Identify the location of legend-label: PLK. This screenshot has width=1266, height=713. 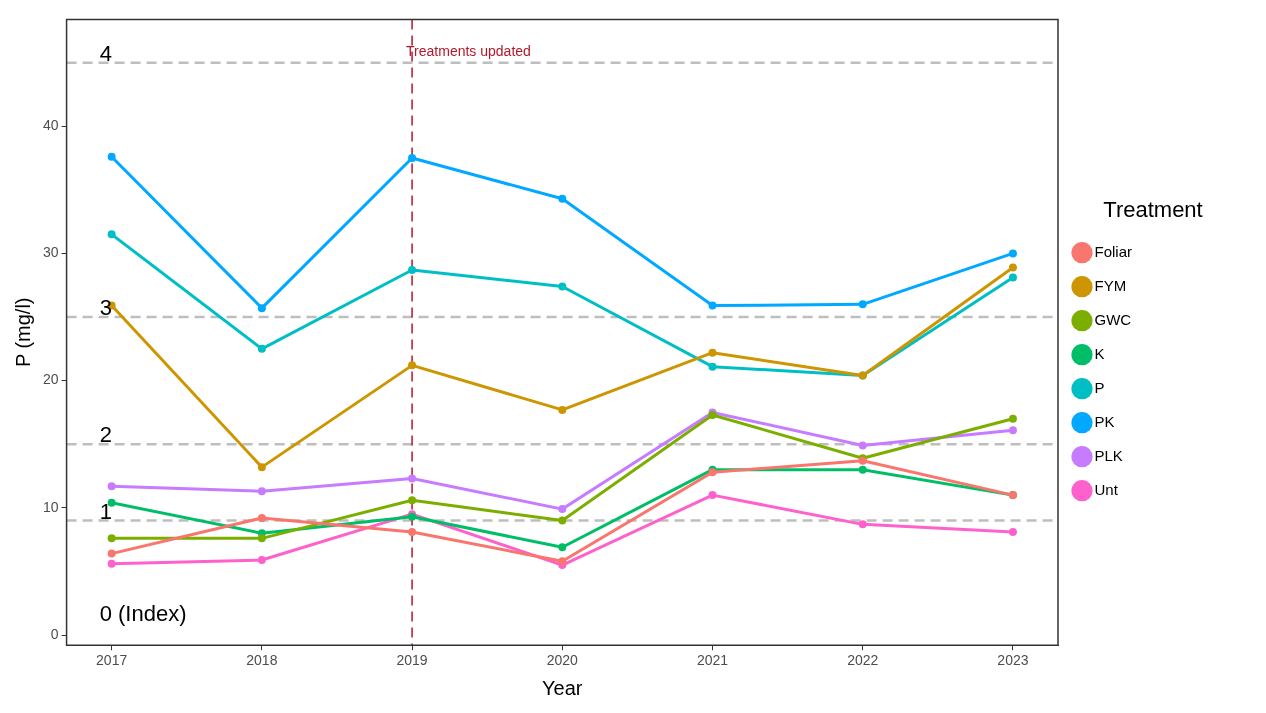
(1108, 455).